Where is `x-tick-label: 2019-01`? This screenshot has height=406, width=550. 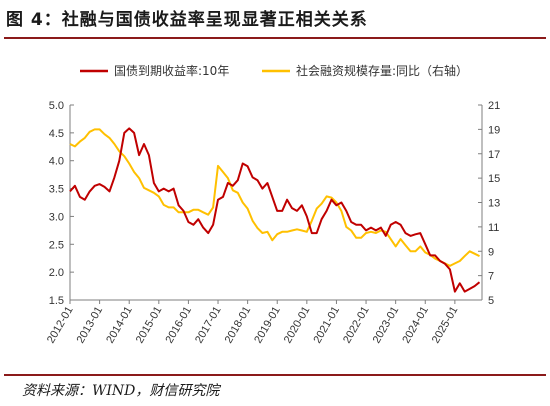 x-tick-label: 2019-01 is located at coordinates (267, 325).